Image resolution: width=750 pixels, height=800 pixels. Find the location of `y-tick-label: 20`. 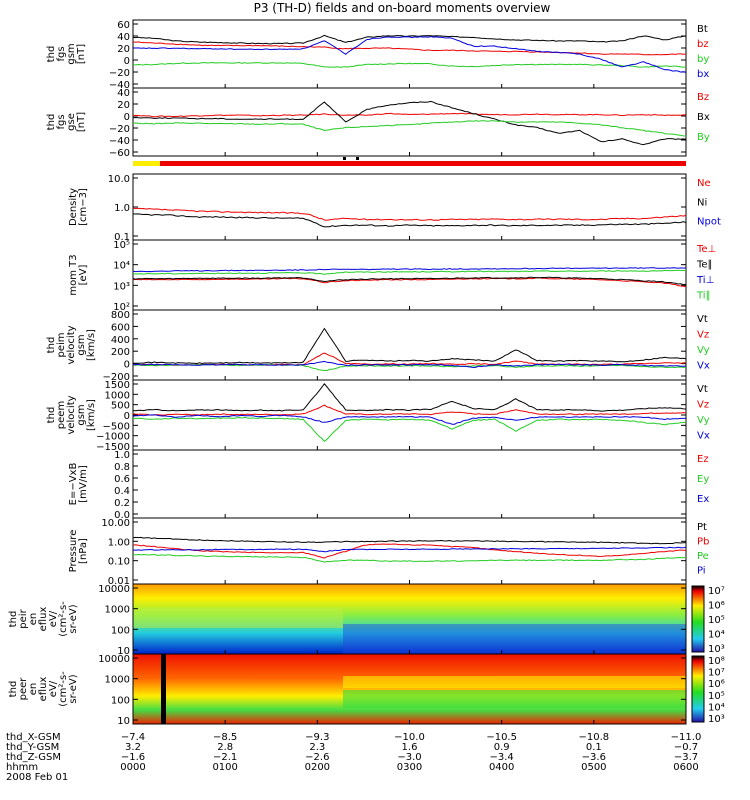

y-tick-label: 20 is located at coordinates (123, 49).